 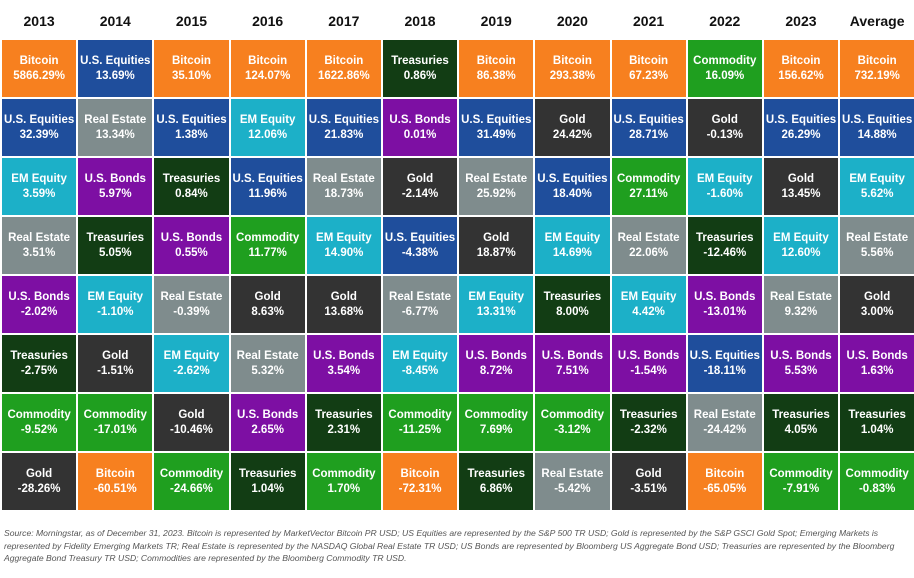 What do you see at coordinates (649, 75) in the screenshot?
I see `return-value: 67.23%` at bounding box center [649, 75].